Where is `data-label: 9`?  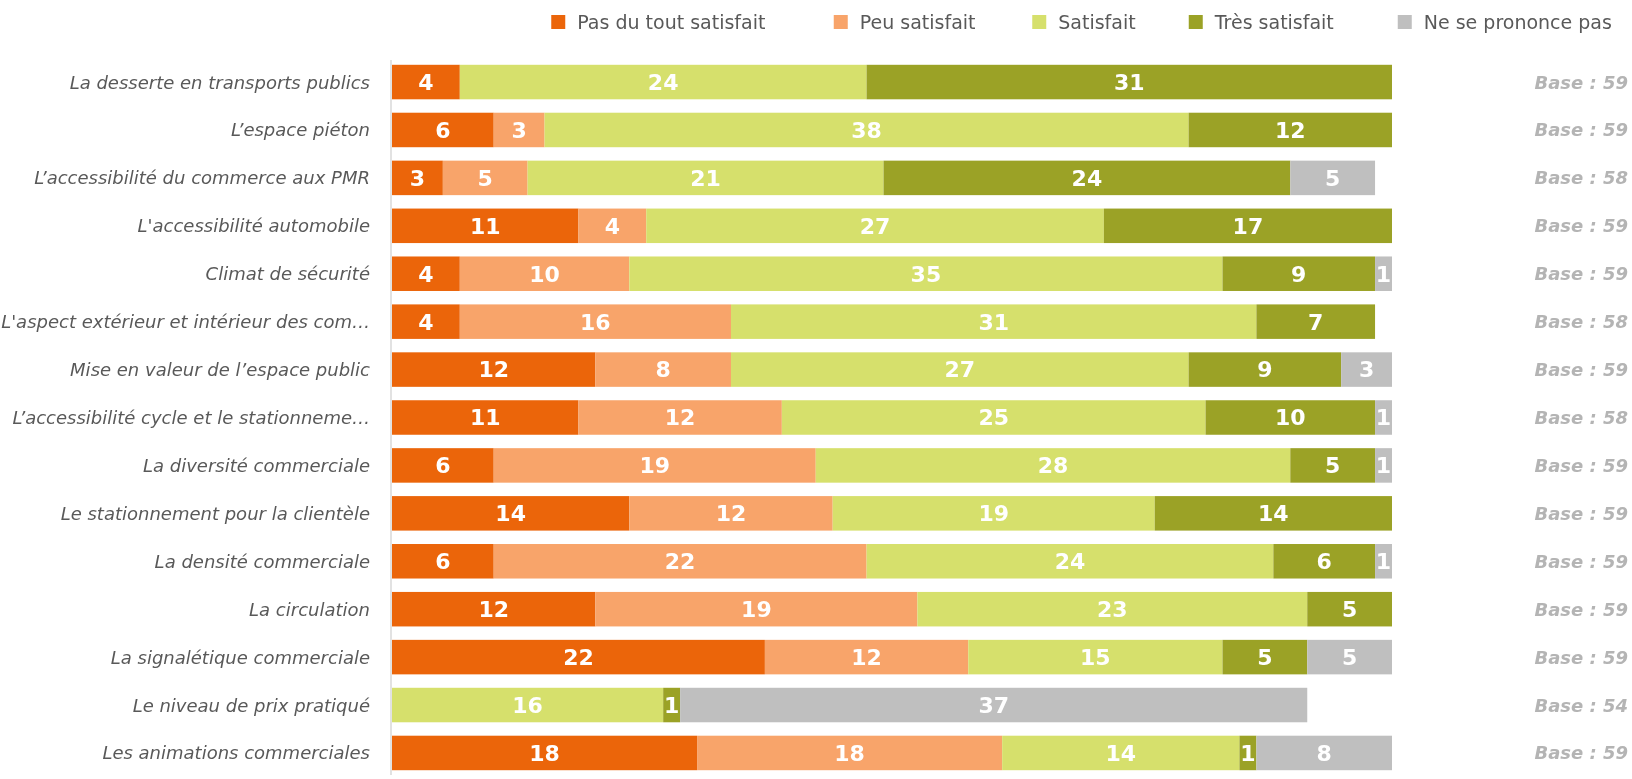 data-label: 9 is located at coordinates (1265, 370).